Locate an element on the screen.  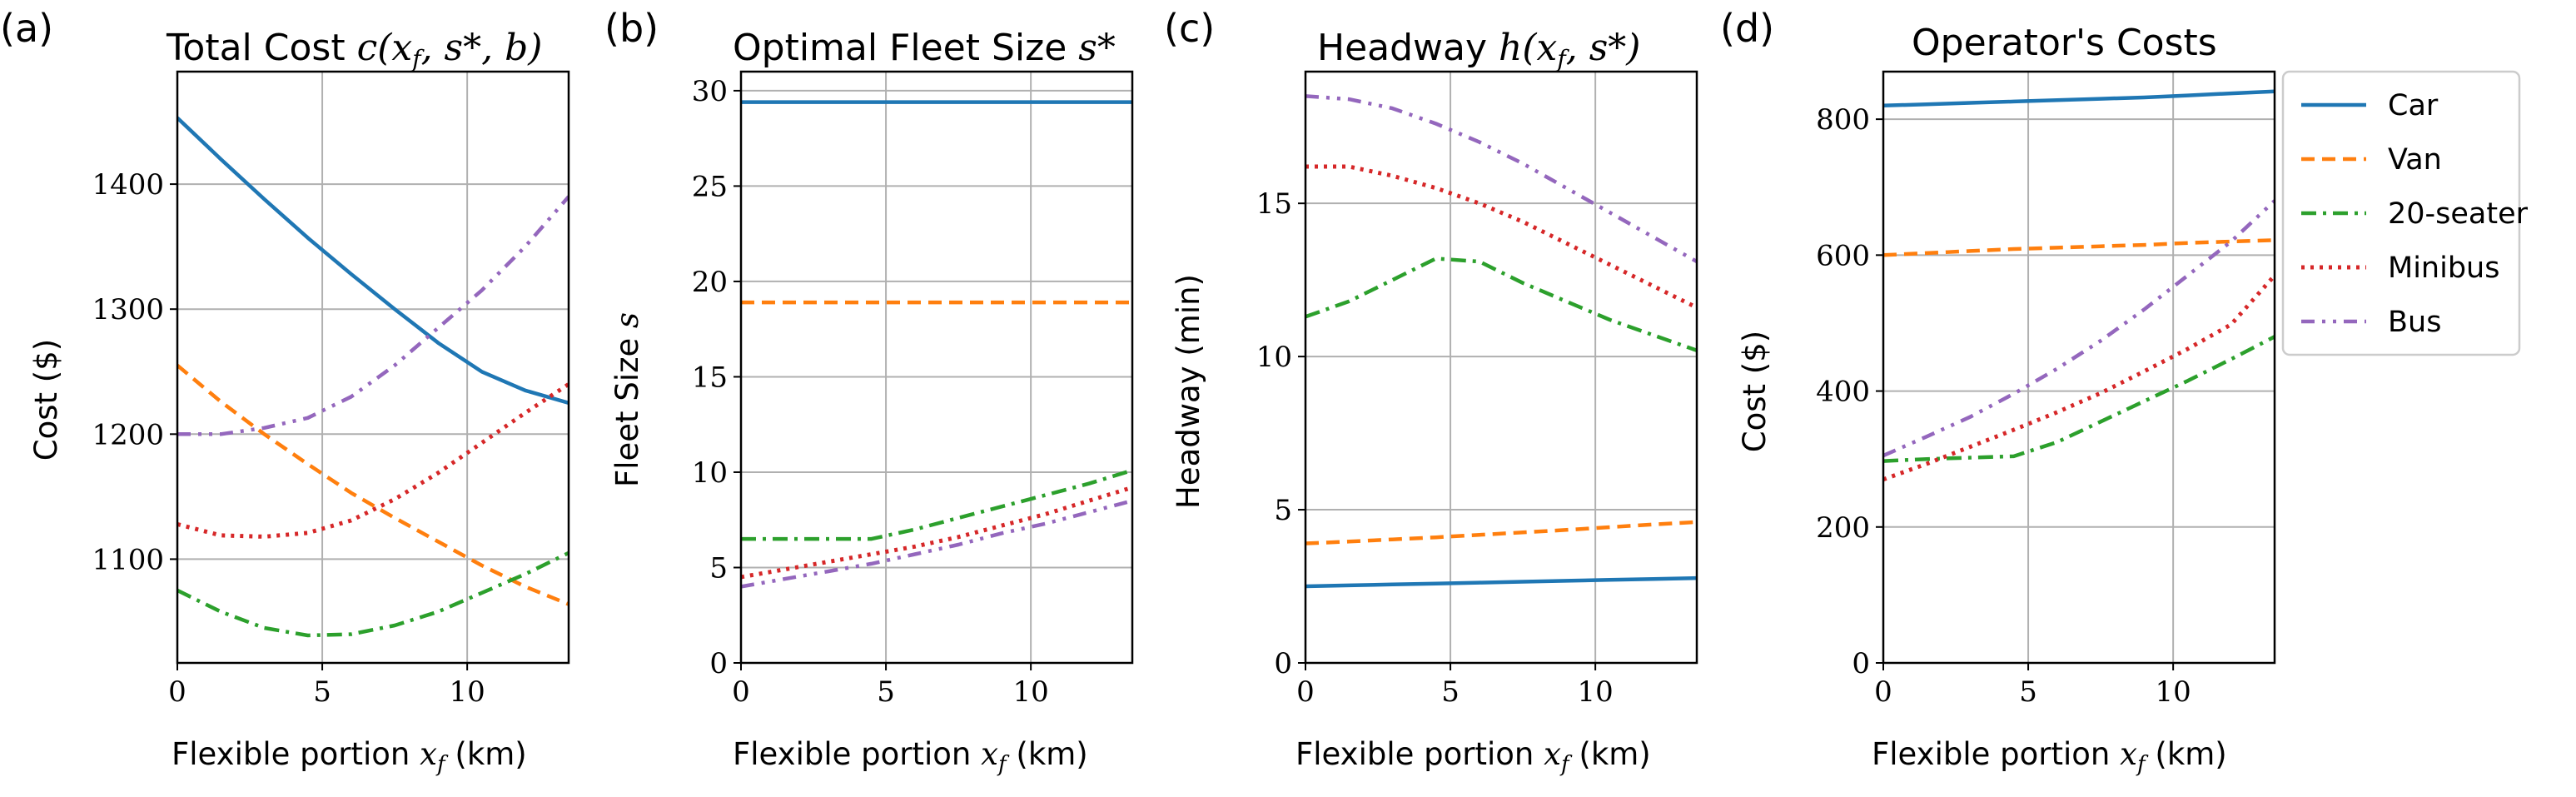
panel-d-plot: 0 5 10 0 200 400 600 800 is located at coordinates (2046, 390).